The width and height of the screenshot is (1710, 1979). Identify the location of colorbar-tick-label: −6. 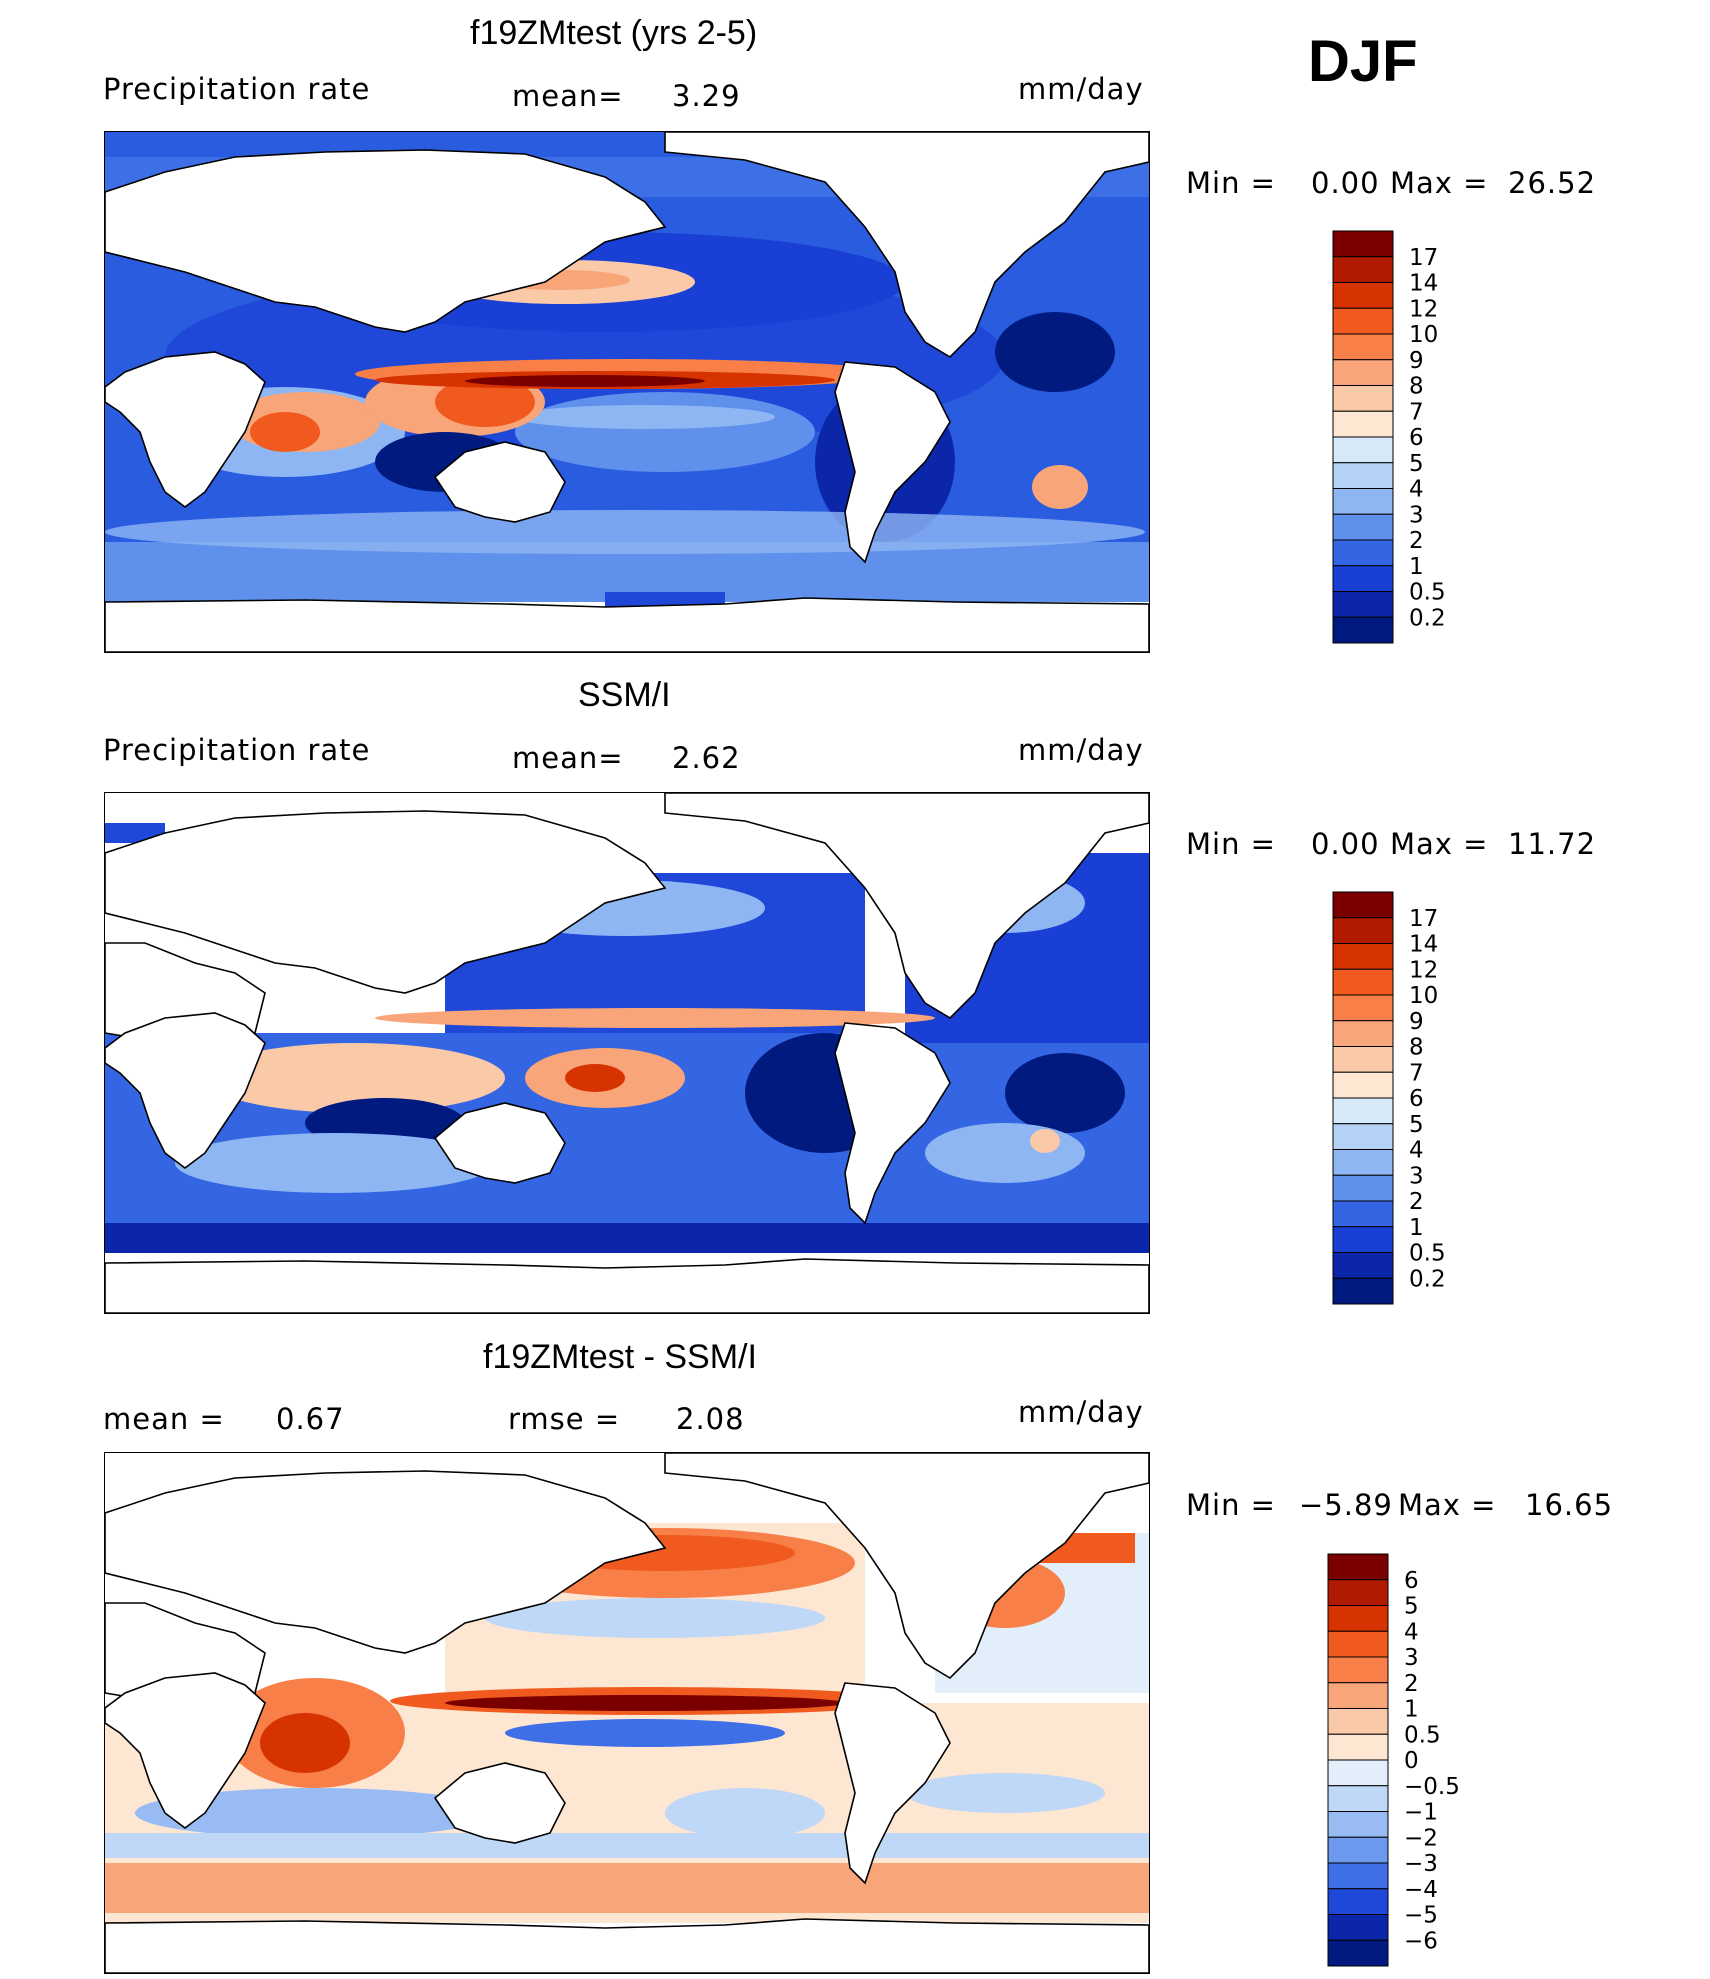
(1421, 1941).